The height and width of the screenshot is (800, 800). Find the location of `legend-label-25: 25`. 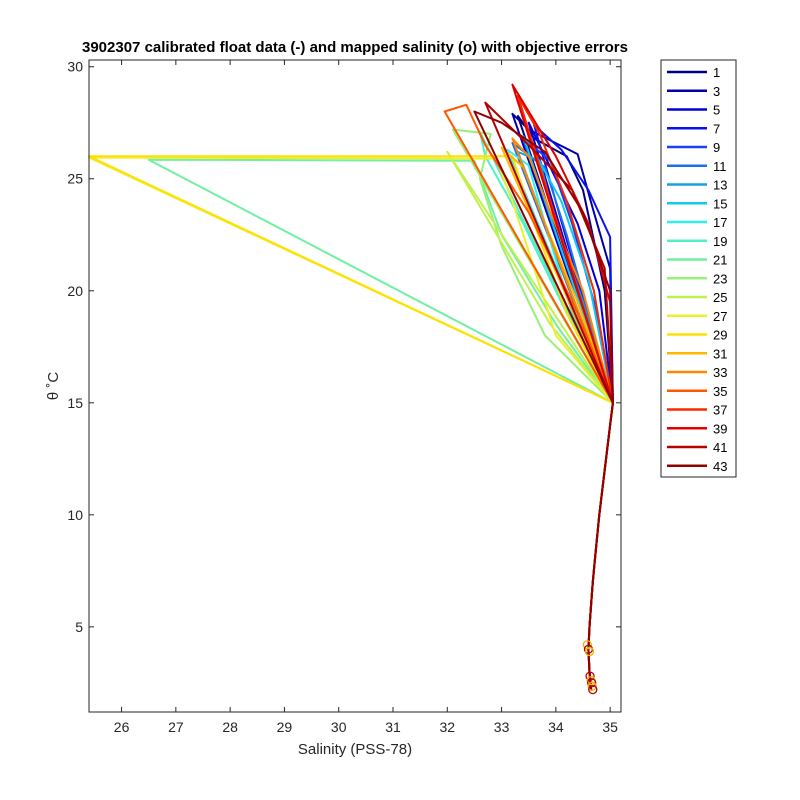

legend-label-25: 25 is located at coordinates (720, 297).